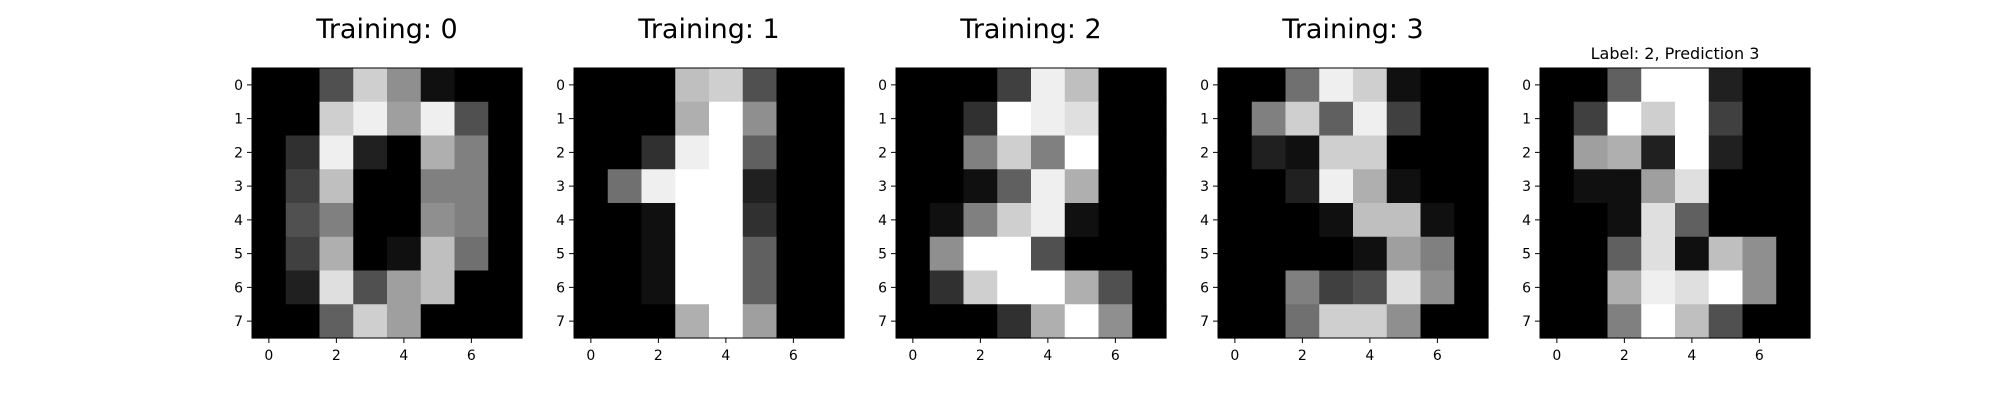 Image resolution: width=2000 pixels, height=400 pixels. I want to click on panel-title: Training: 2, so click(1030, 29).